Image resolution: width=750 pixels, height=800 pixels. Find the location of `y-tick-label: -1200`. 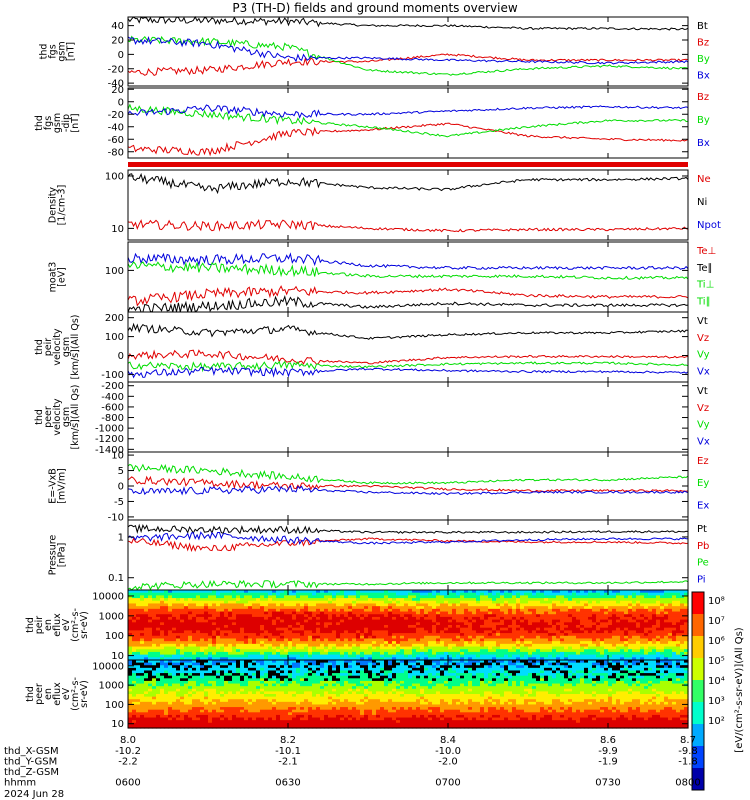

y-tick-label: -1200 is located at coordinates (109, 439).